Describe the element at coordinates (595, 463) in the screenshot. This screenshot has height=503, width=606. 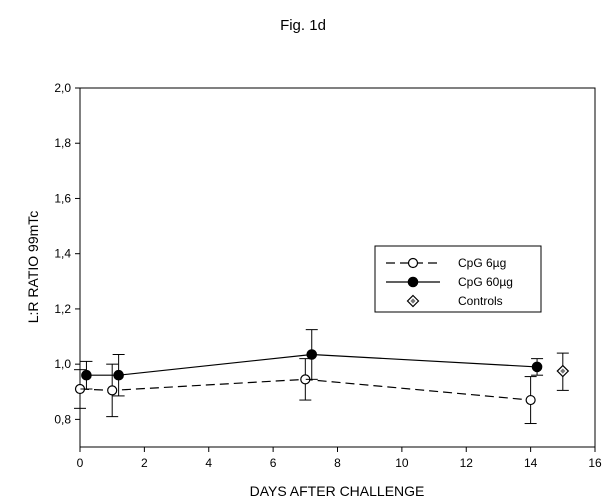
I see `x-tick-label: 16` at that location.